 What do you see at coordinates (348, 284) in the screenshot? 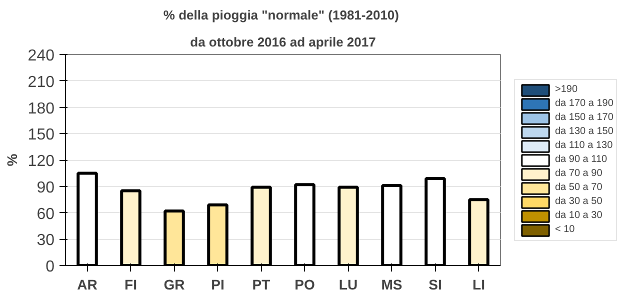
I see `x-tick-label: LU` at bounding box center [348, 284].